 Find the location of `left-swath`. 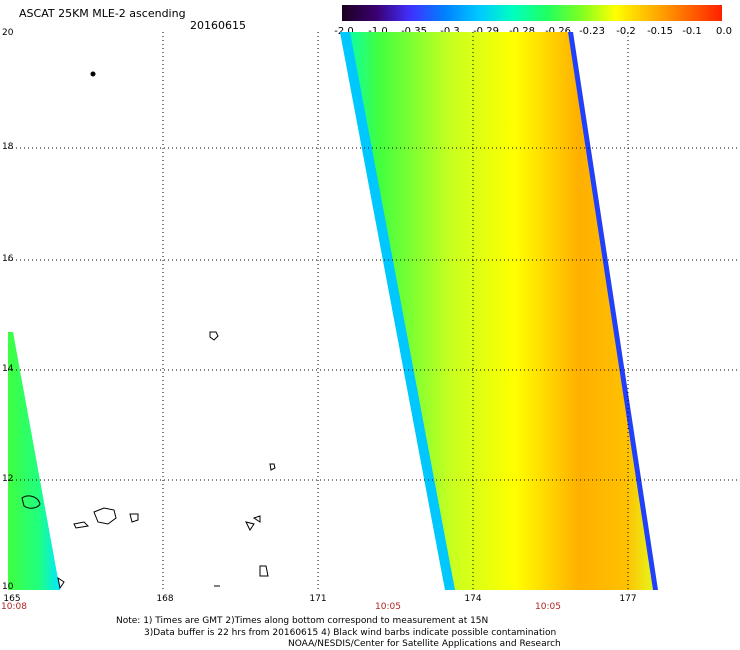

left-swath is located at coordinates (34, 461).